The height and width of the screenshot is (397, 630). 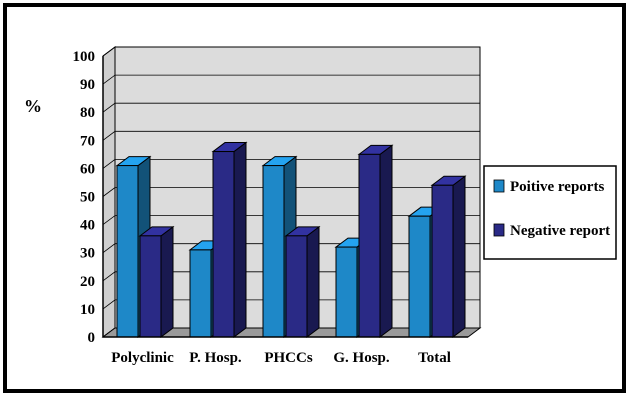 What do you see at coordinates (87, 85) in the screenshot?
I see `y-tick-label: 90` at bounding box center [87, 85].